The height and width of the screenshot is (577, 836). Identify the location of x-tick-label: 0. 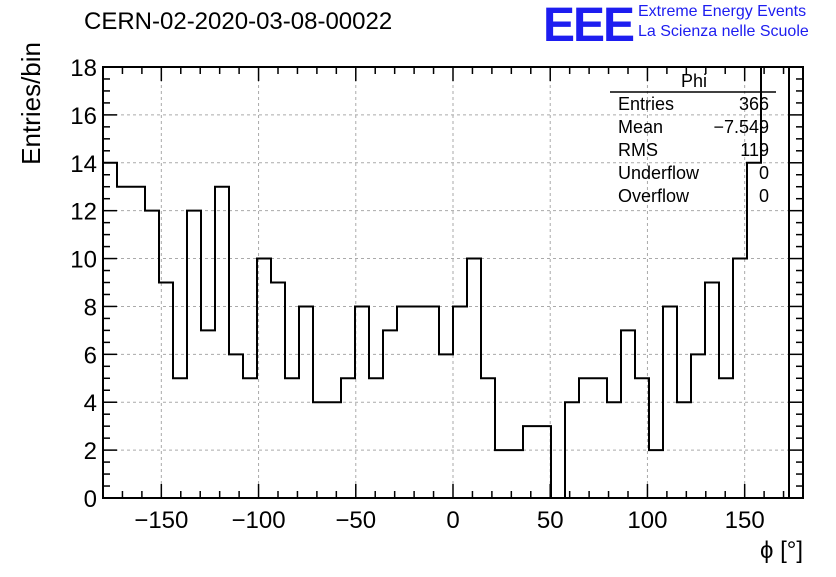
(452, 520).